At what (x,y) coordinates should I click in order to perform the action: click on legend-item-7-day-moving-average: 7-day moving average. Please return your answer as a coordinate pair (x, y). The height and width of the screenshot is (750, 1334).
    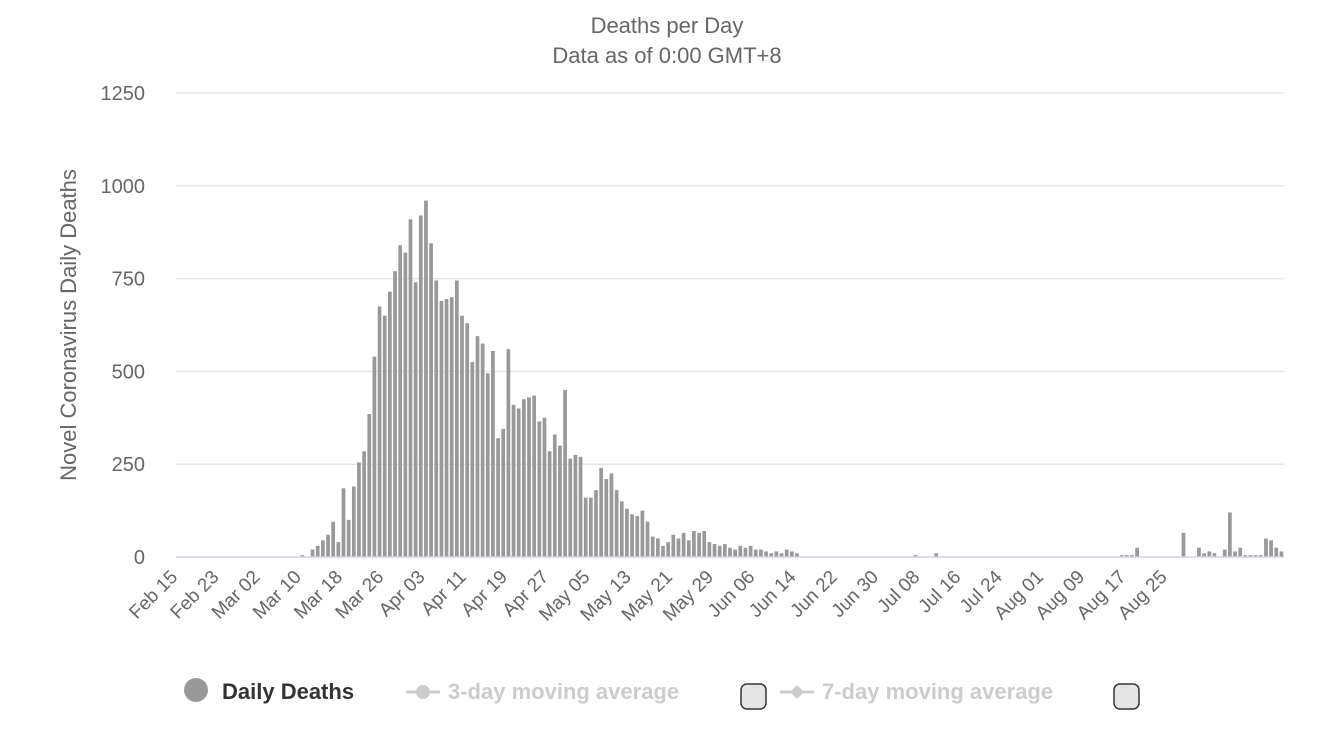
    Looking at the image, I should click on (916, 691).